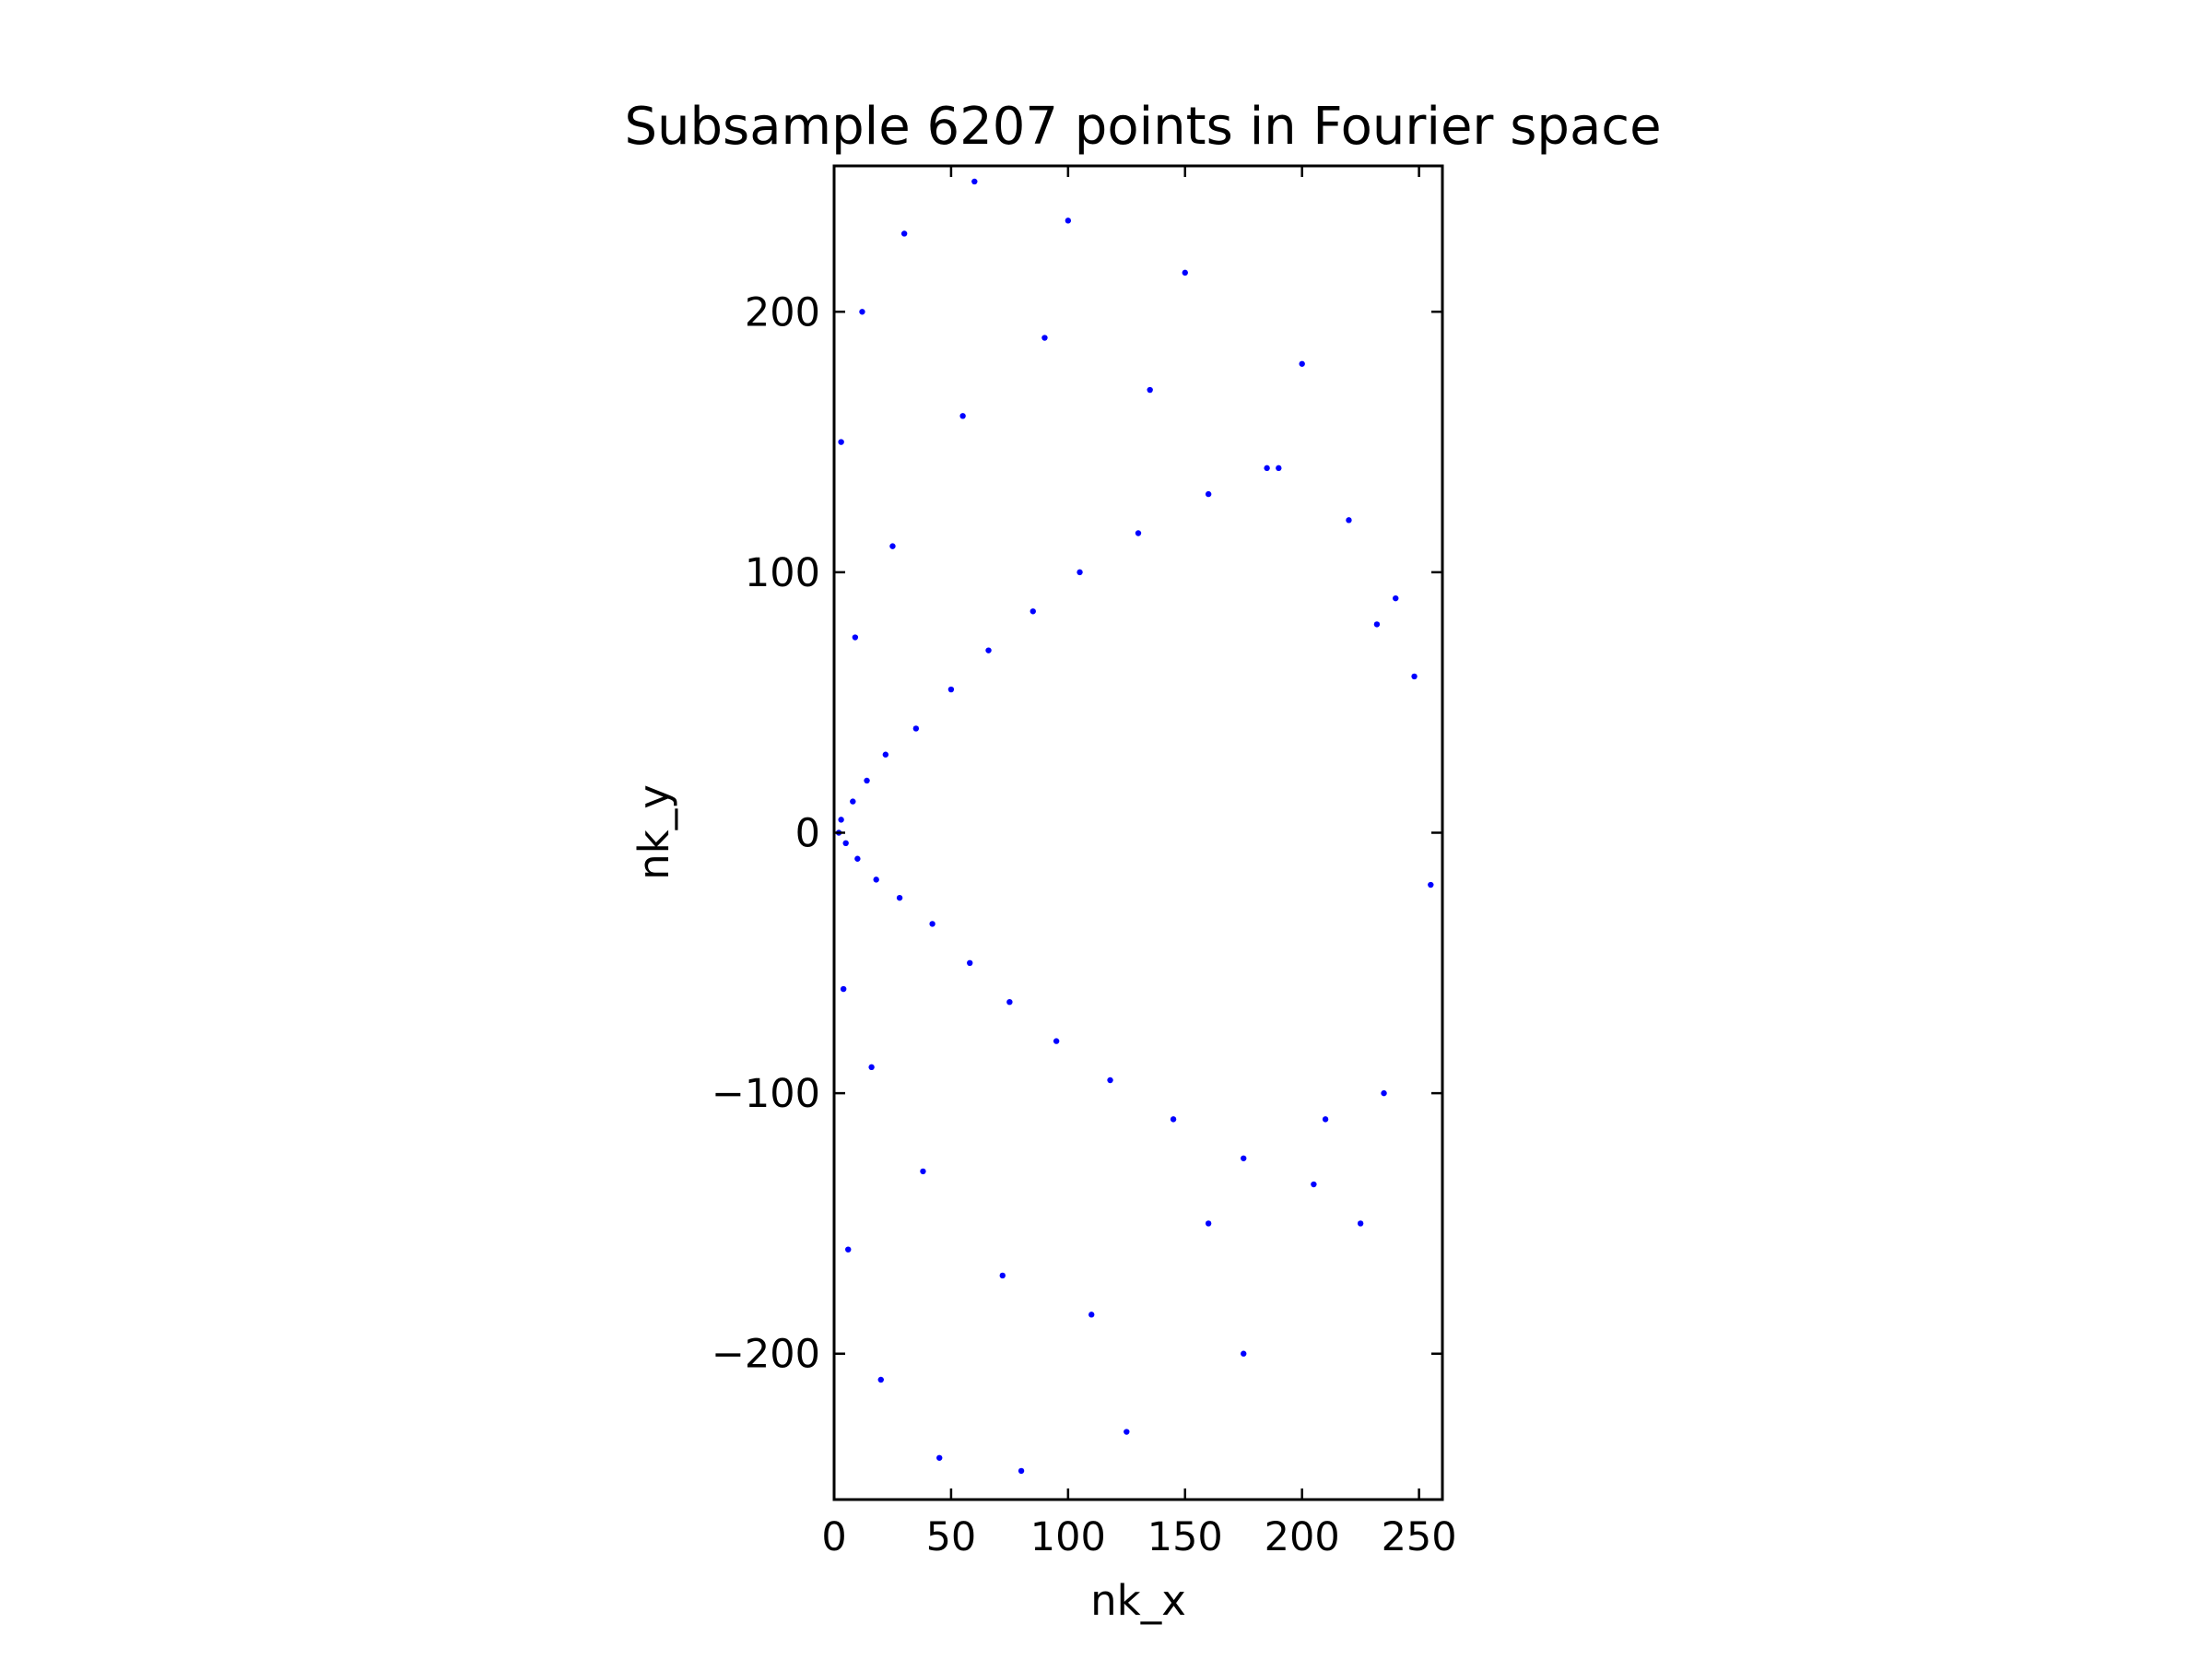 This screenshot has width=2212, height=1659. What do you see at coordinates (782, 312) in the screenshot?
I see `y-tick-label: 200` at bounding box center [782, 312].